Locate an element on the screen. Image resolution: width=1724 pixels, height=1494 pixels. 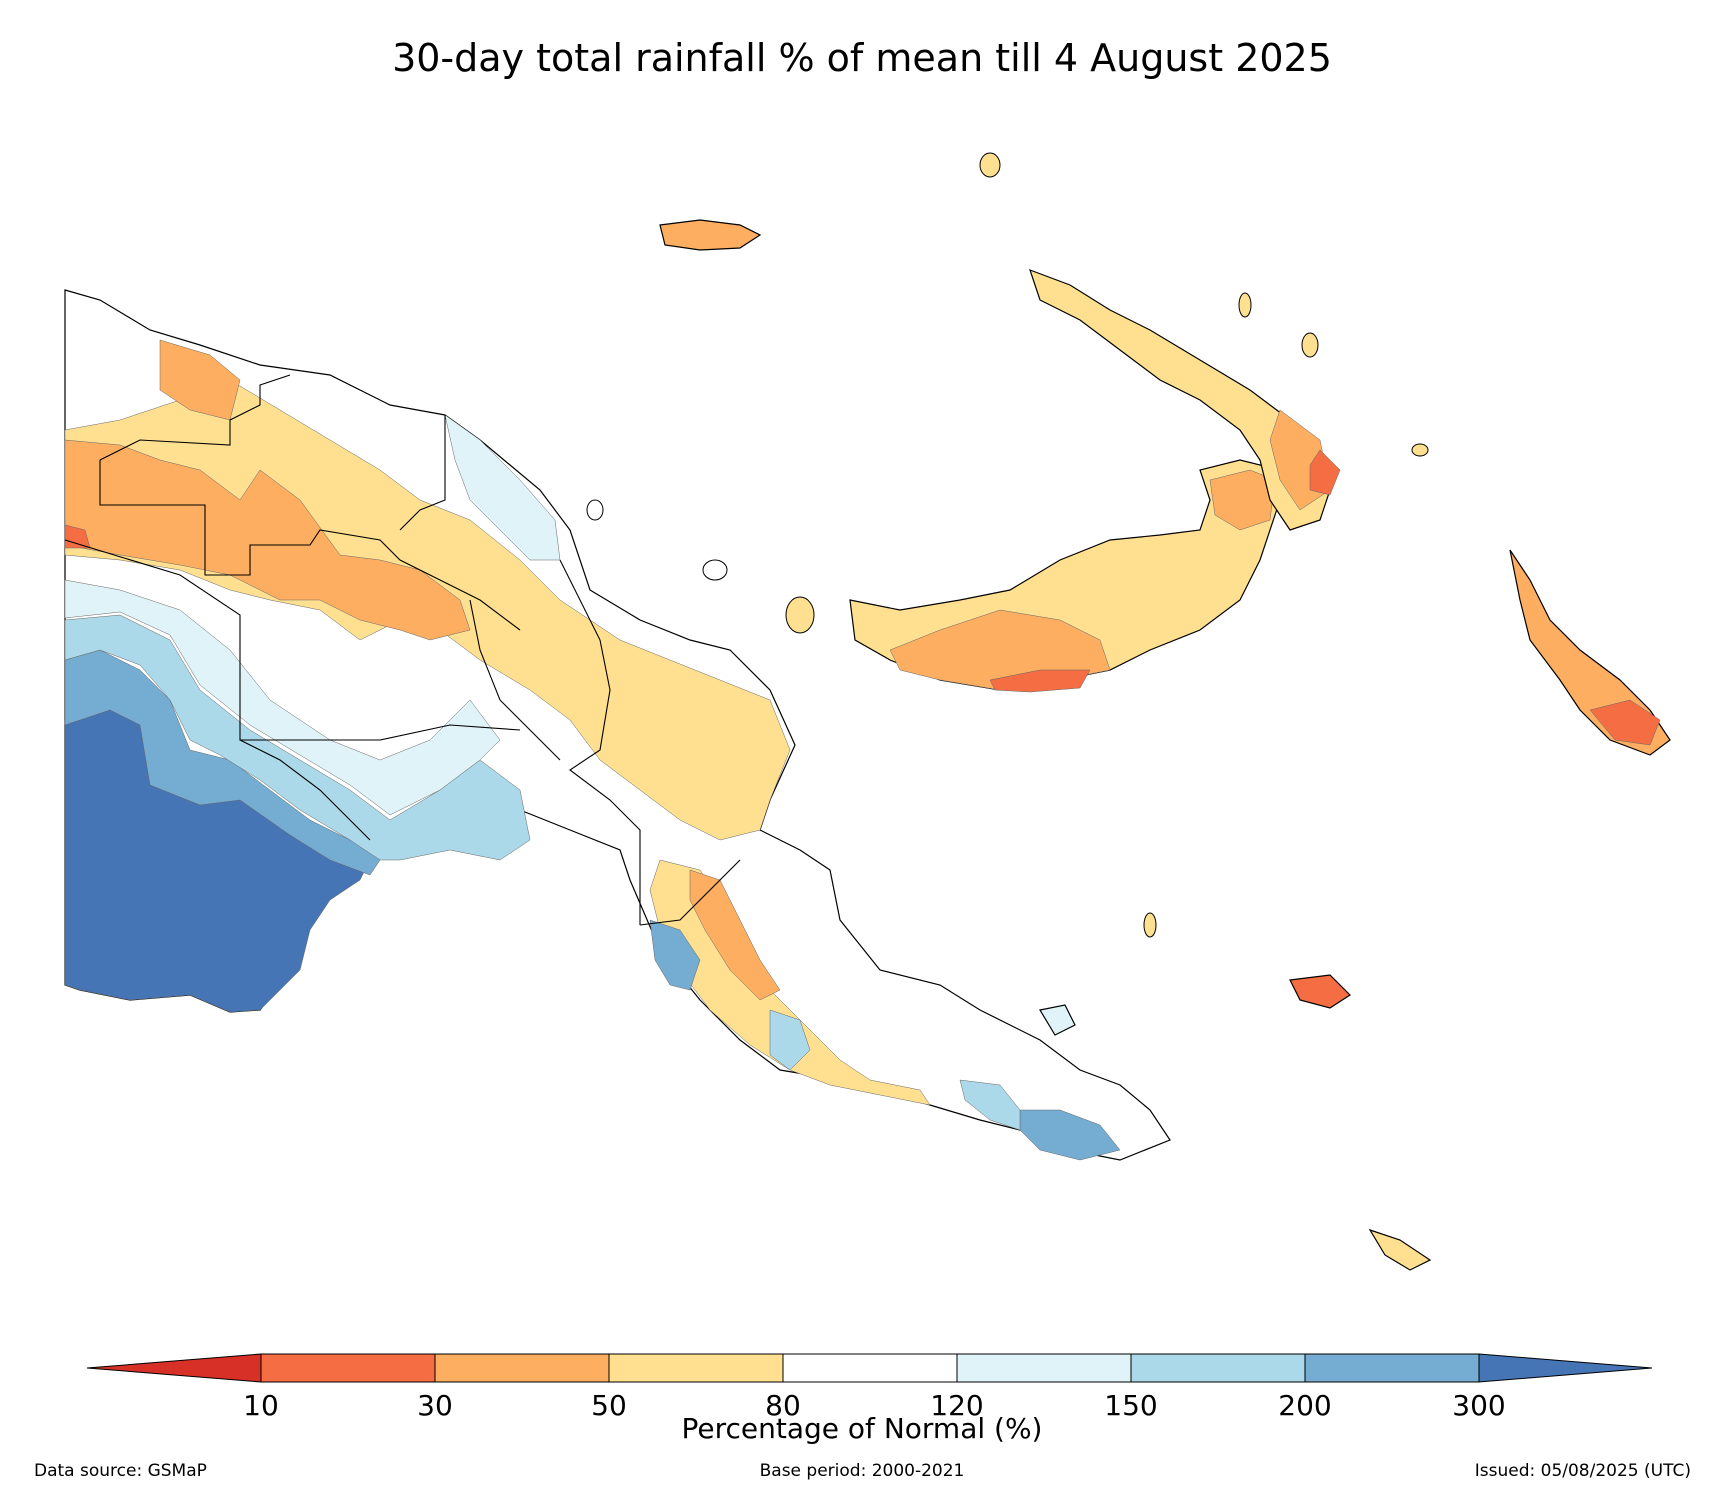
woodlark-island is located at coordinates (1320, 991).